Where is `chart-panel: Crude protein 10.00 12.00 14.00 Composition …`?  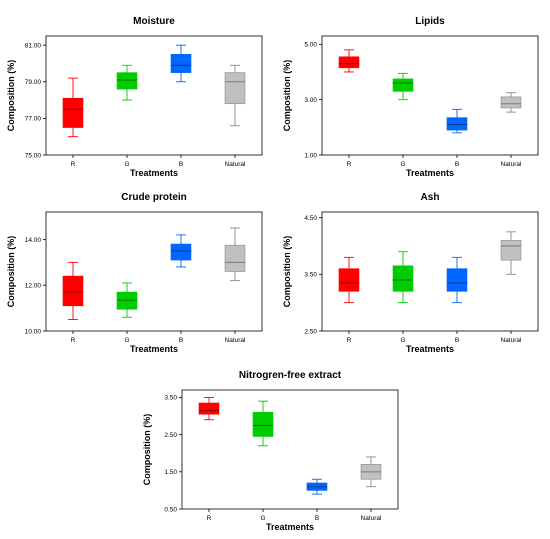
chart-panel: Crude protein 10.00 12.00 14.00 Composition … is located at coordinates (134, 273).